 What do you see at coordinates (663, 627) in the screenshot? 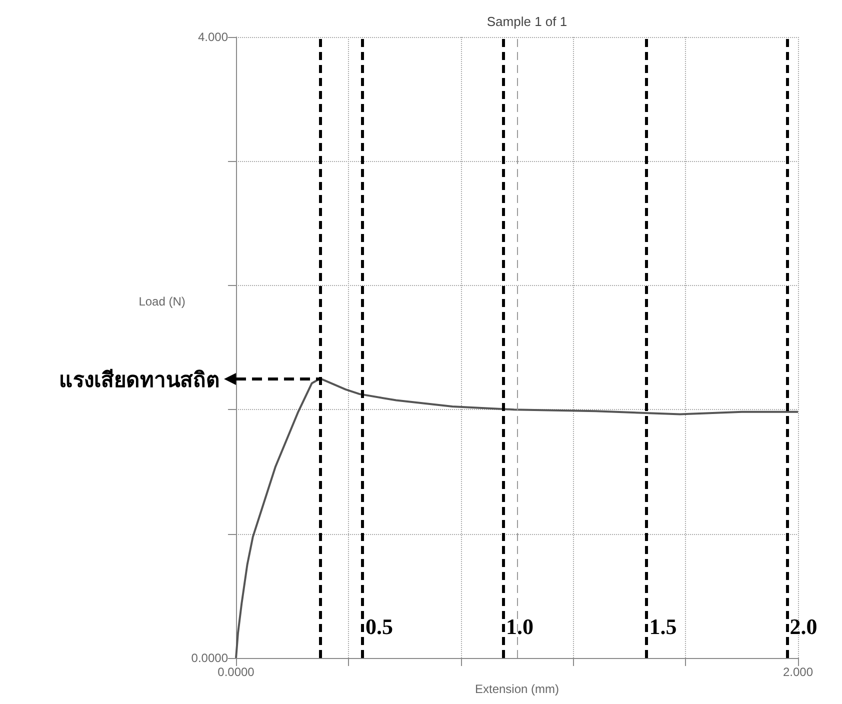
I see `ref-line-label: 1.5` at bounding box center [663, 627].